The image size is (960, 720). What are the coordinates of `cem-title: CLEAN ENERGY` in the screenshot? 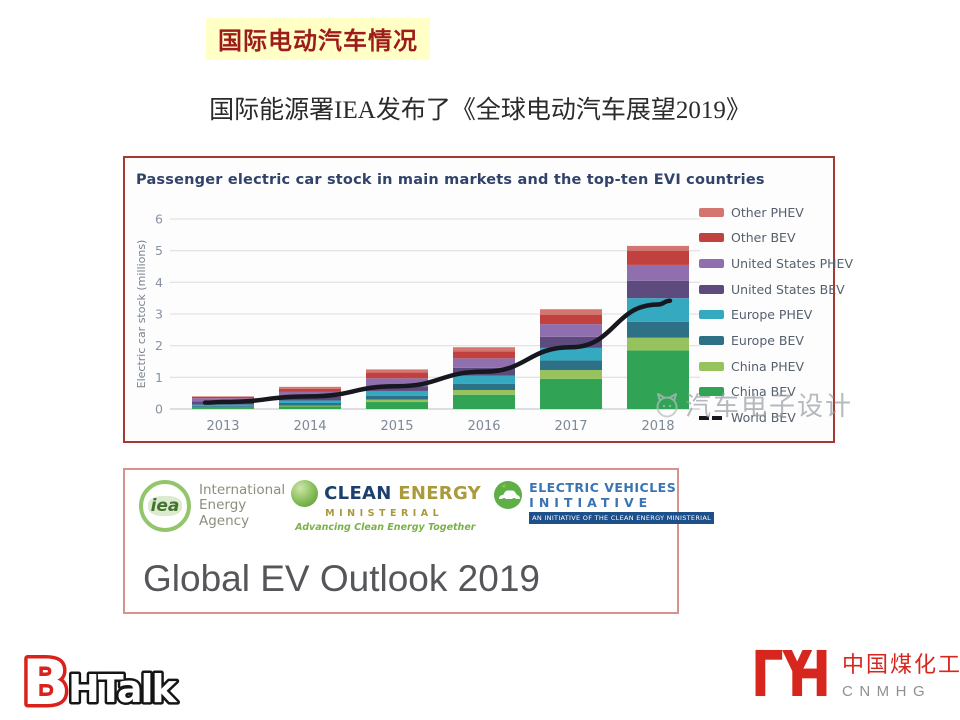 It's located at (402, 493).